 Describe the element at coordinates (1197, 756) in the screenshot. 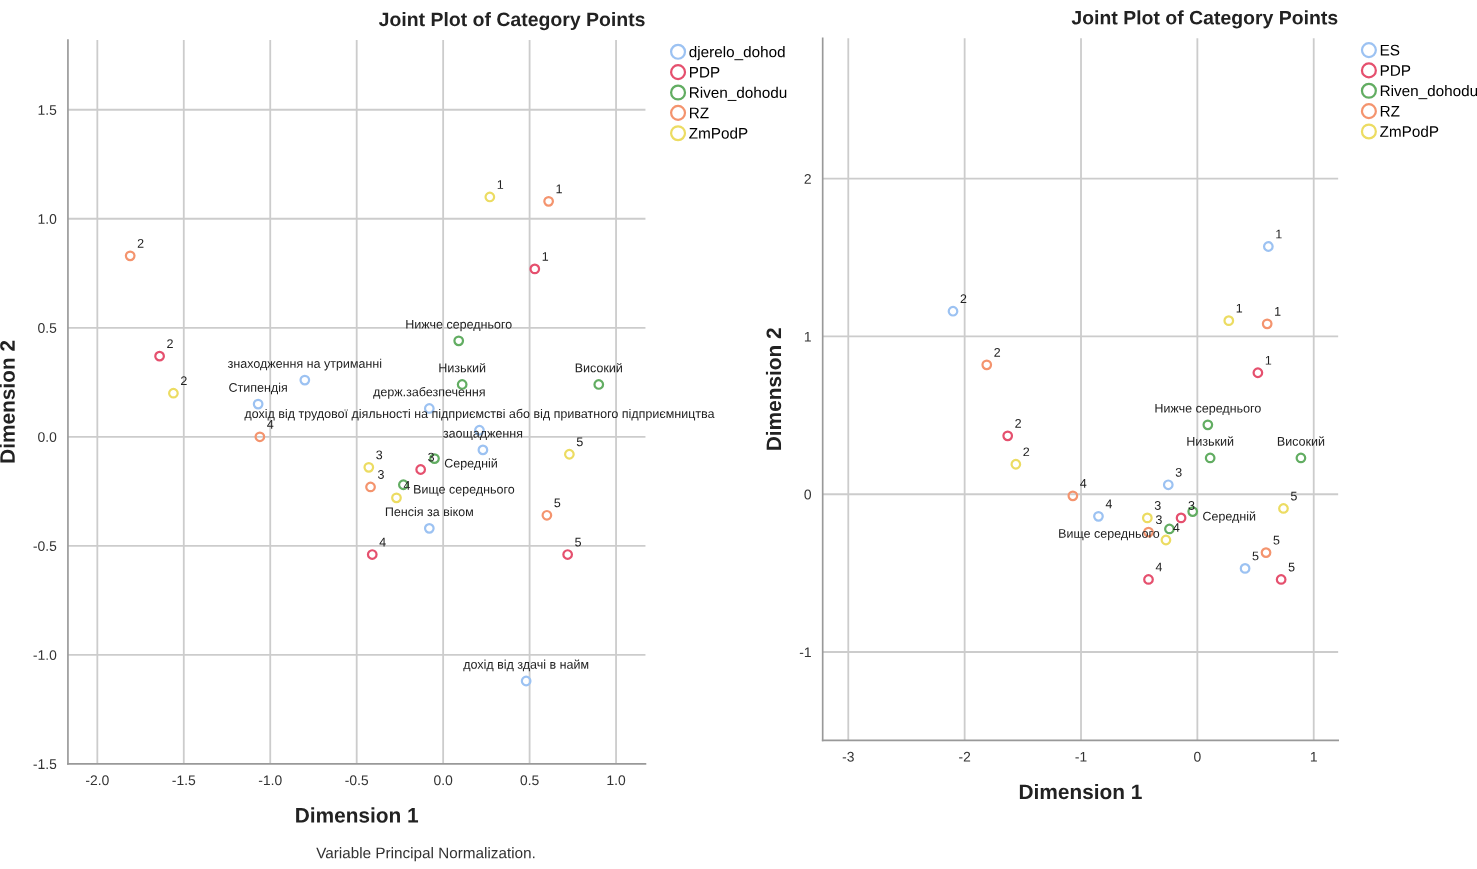

I see `x-tick-label: 0` at that location.